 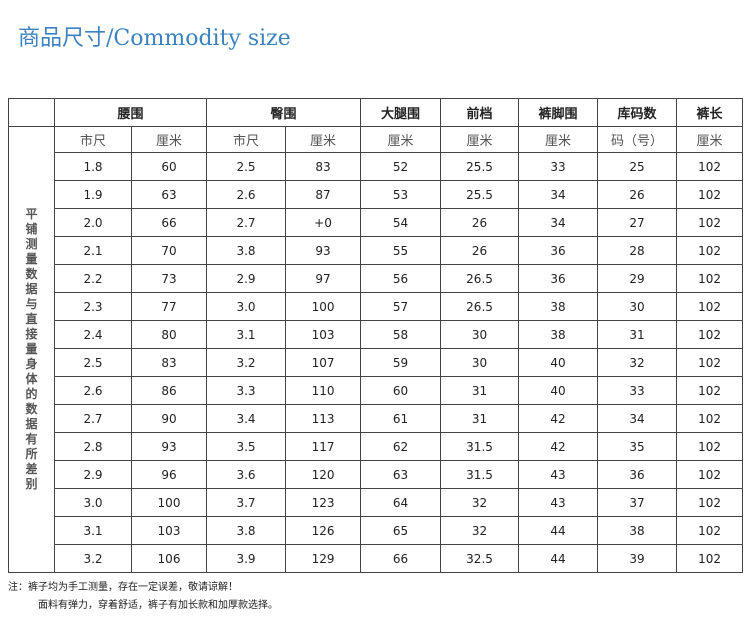 What do you see at coordinates (637, 166) in the screenshot?
I see `table-cell: 25` at bounding box center [637, 166].